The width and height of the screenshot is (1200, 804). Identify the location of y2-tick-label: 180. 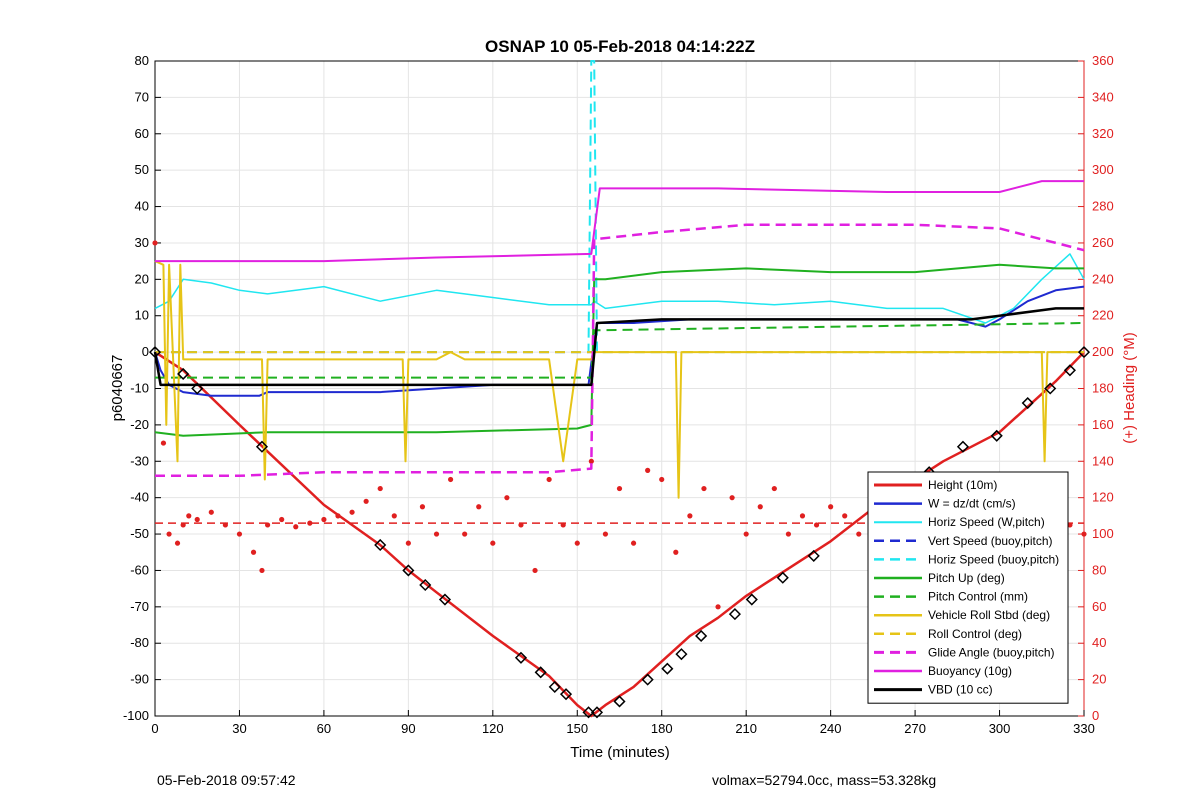
(1103, 388).